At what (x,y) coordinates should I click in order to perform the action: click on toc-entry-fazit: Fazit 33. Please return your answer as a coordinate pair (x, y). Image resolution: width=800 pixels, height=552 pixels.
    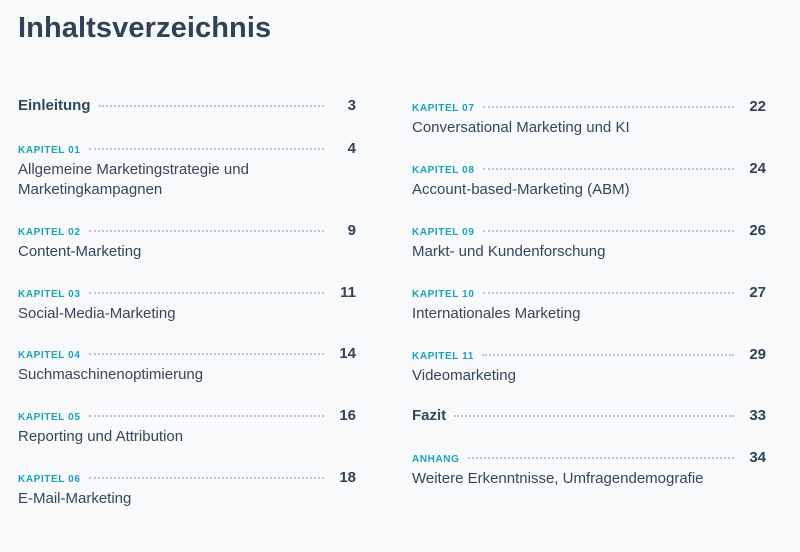
    Looking at the image, I should click on (589, 415).